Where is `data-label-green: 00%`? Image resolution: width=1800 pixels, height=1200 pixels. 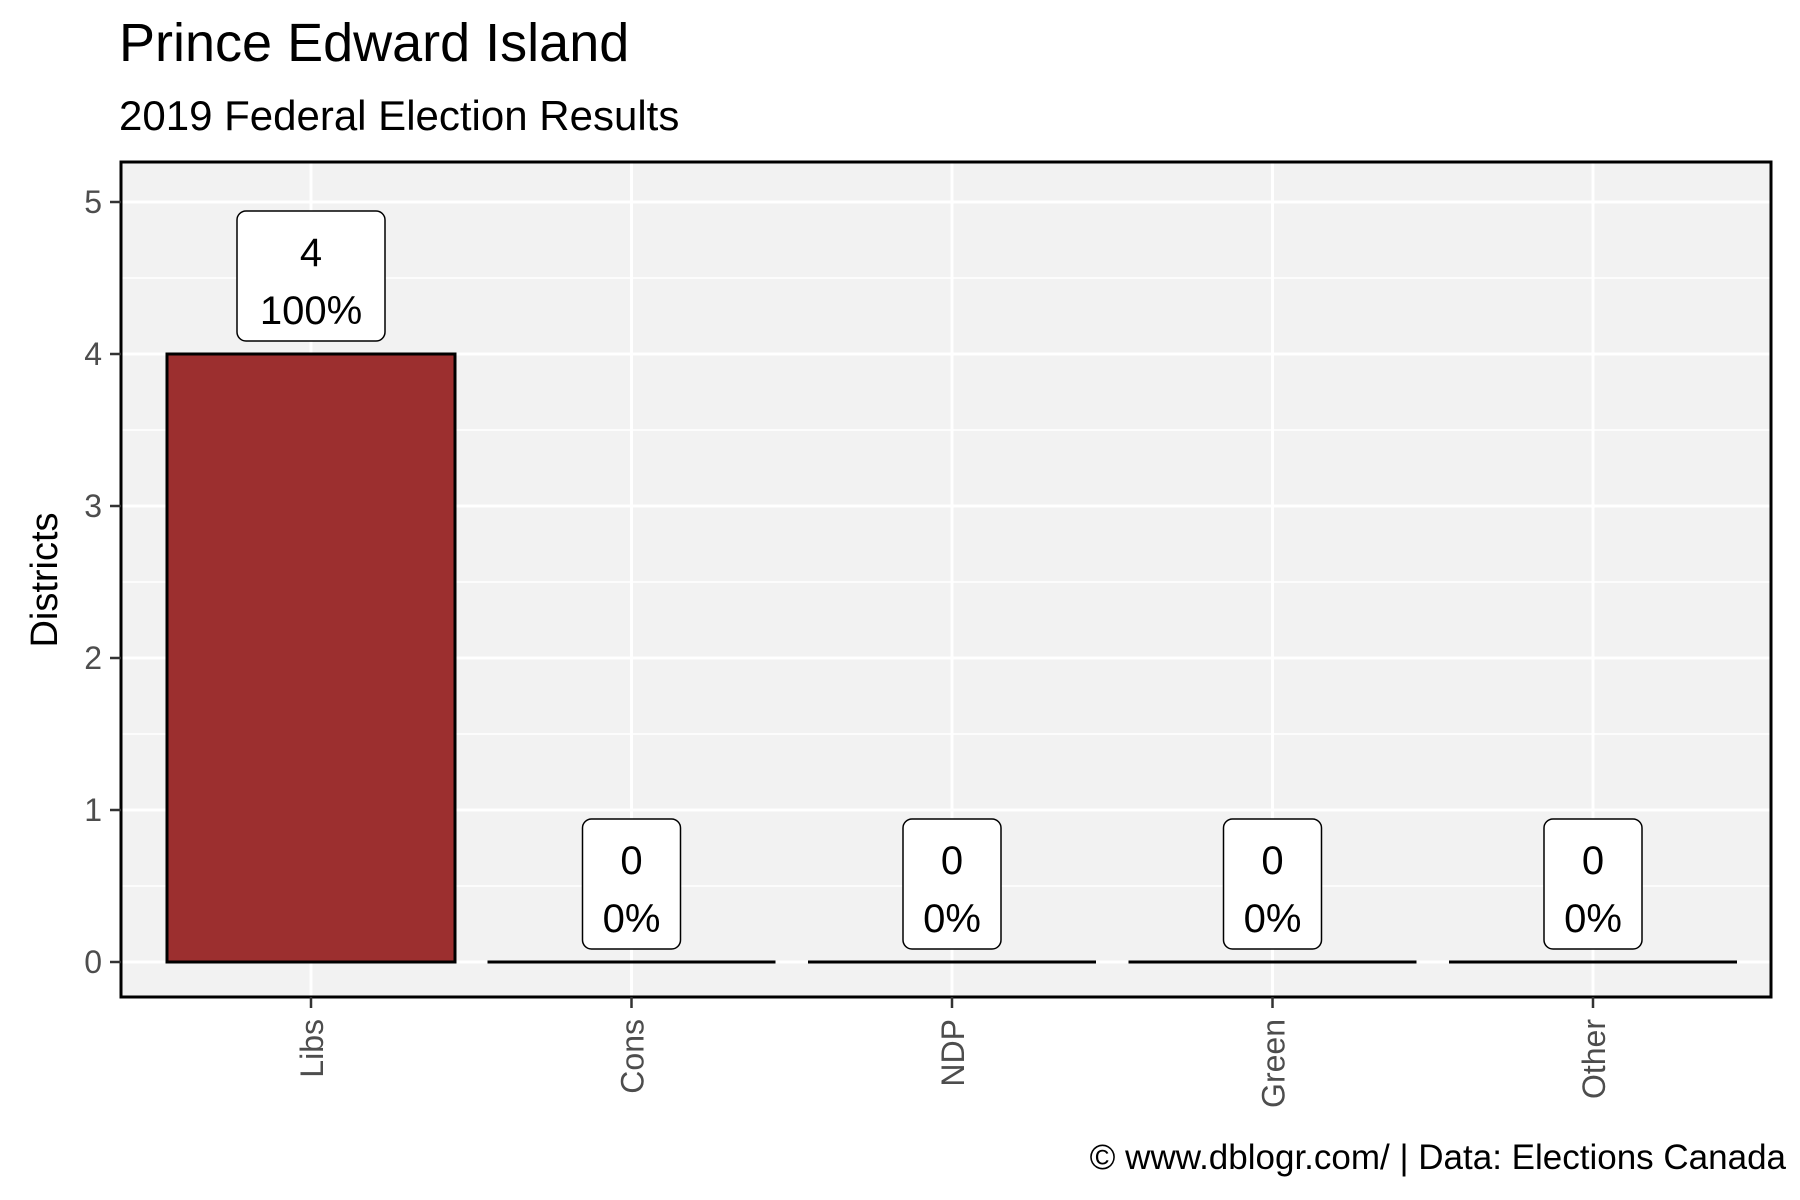 data-label-green: 00% is located at coordinates (1272, 884).